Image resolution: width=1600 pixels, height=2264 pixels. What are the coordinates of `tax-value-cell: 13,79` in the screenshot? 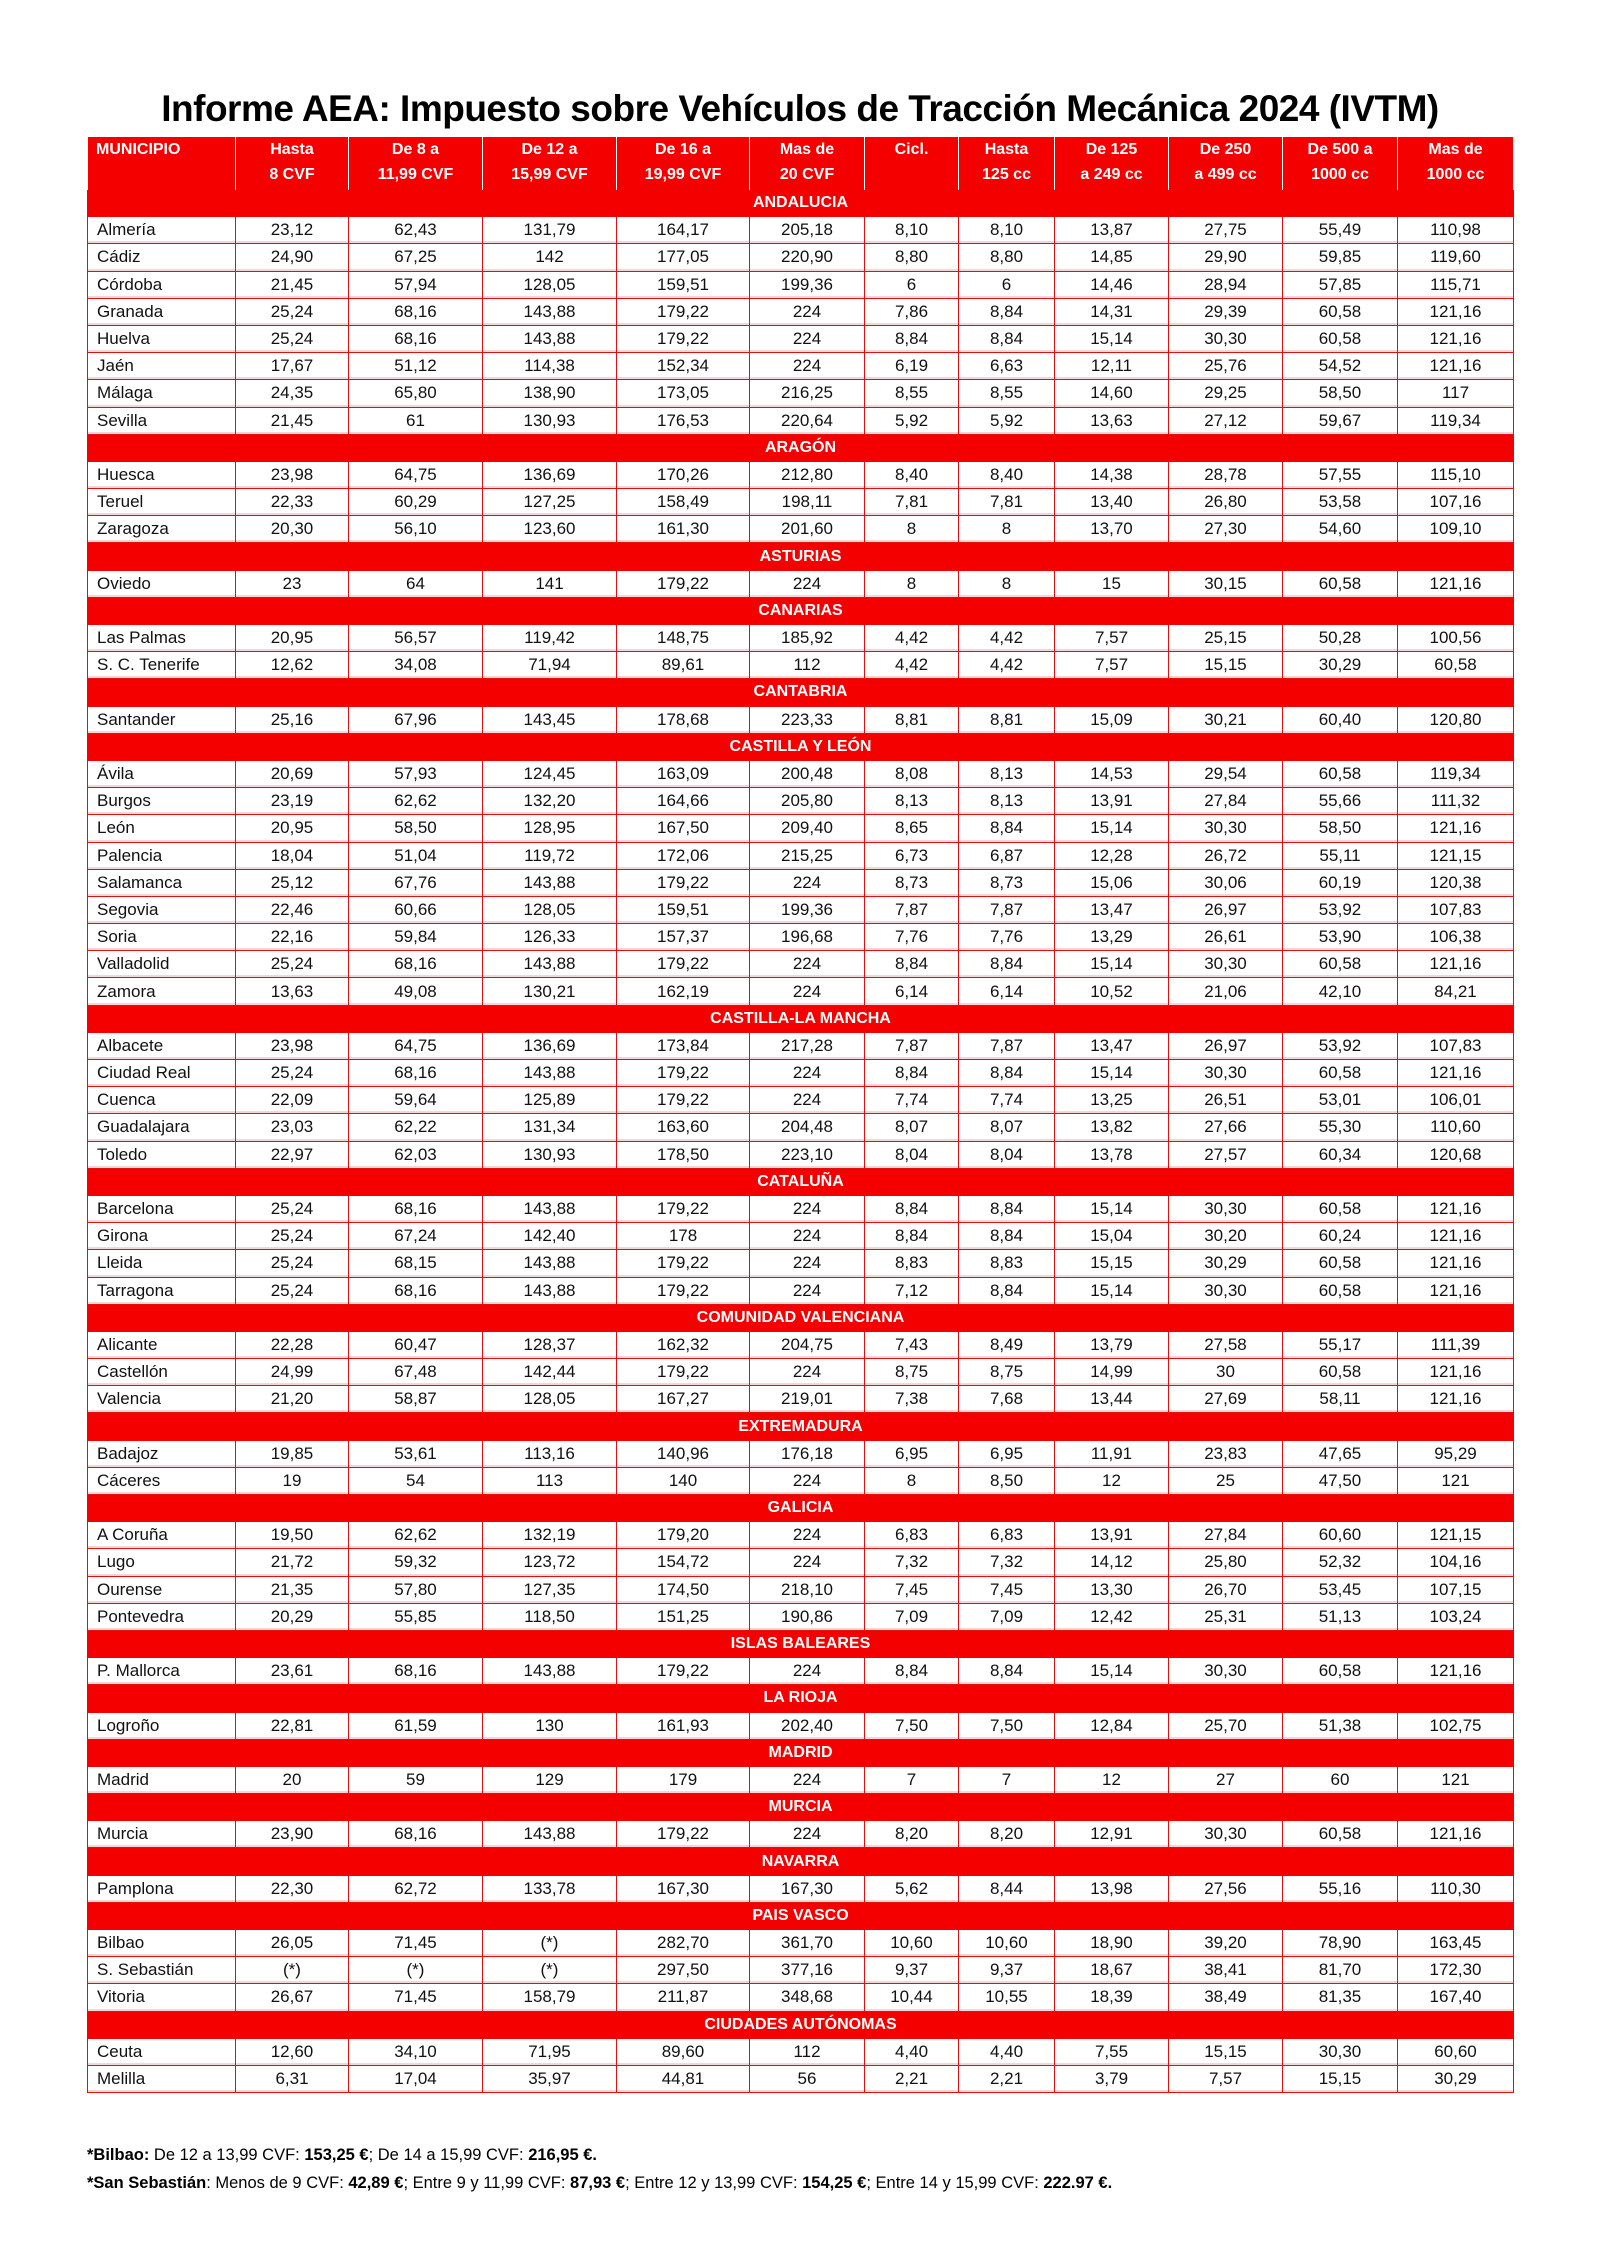 It's located at (1111, 1345).